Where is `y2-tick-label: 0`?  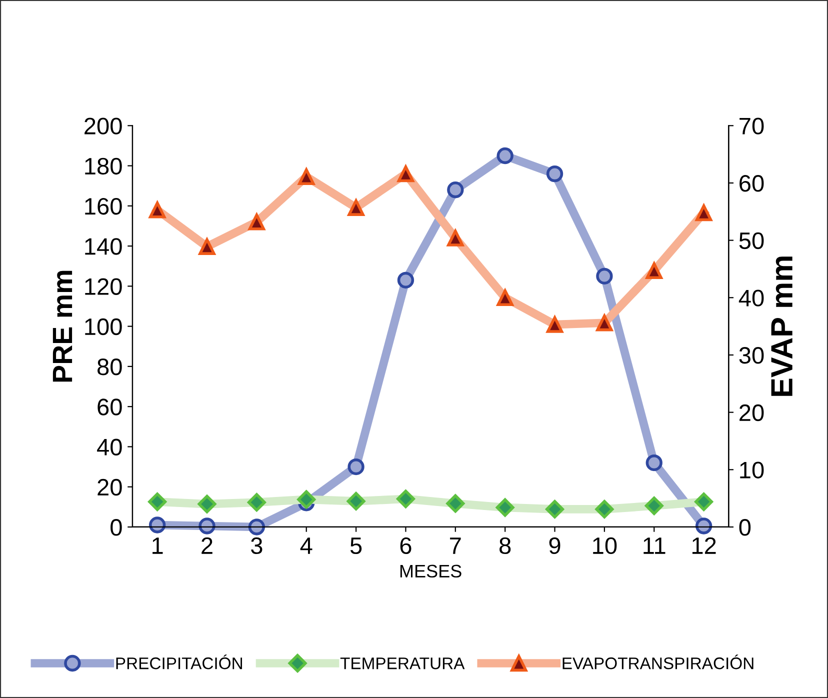
y2-tick-label: 0 is located at coordinates (745, 527).